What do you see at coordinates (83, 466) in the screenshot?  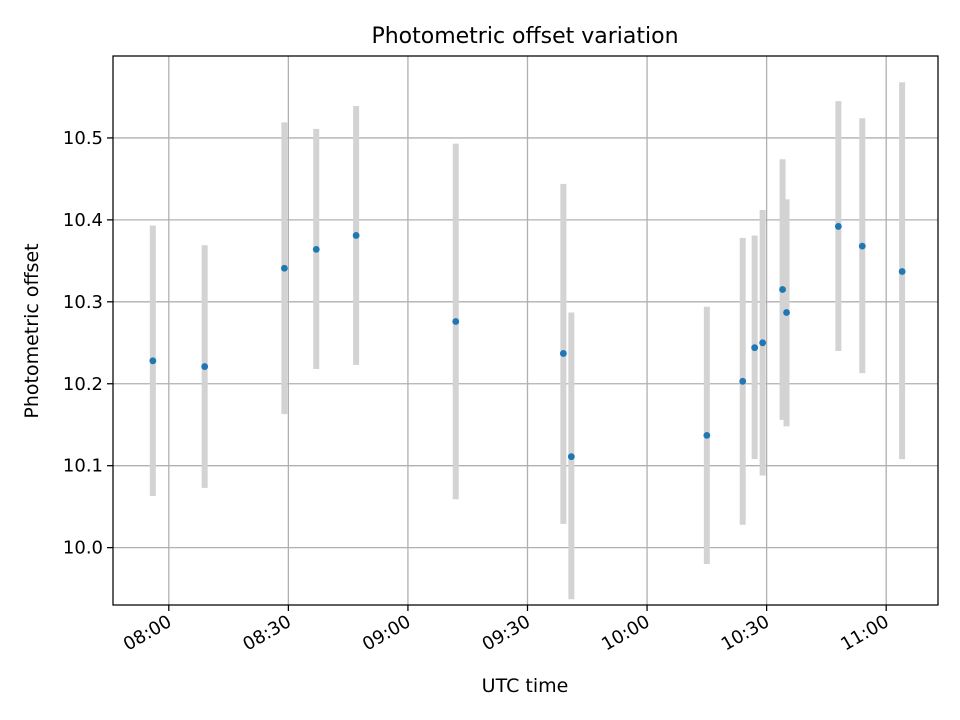 I see `y-tick-label: 10.1` at bounding box center [83, 466].